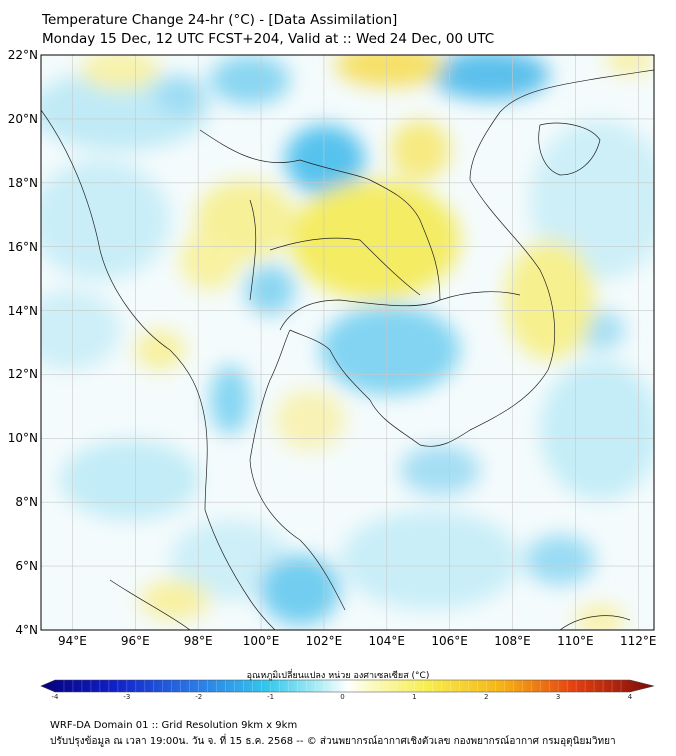 This screenshot has width=676, height=756. Describe the element at coordinates (324, 641) in the screenshot. I see `lon-label: 102°E` at that location.